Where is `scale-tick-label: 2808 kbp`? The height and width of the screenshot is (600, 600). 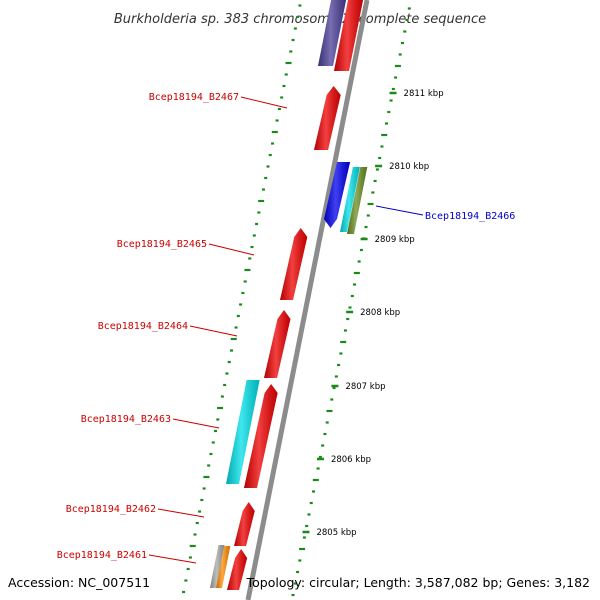 scale-tick-label: 2808 kbp is located at coordinates (380, 313).